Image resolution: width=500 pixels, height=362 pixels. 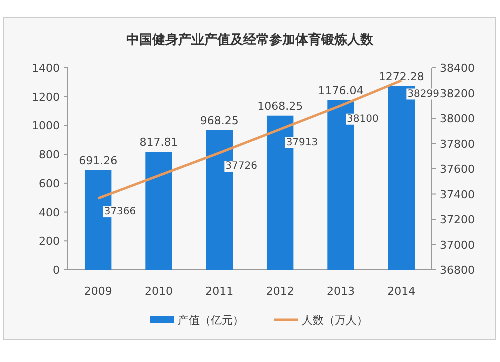 What do you see at coordinates (49, 213) in the screenshot?
I see `y-tick-label: 400` at bounding box center [49, 213].